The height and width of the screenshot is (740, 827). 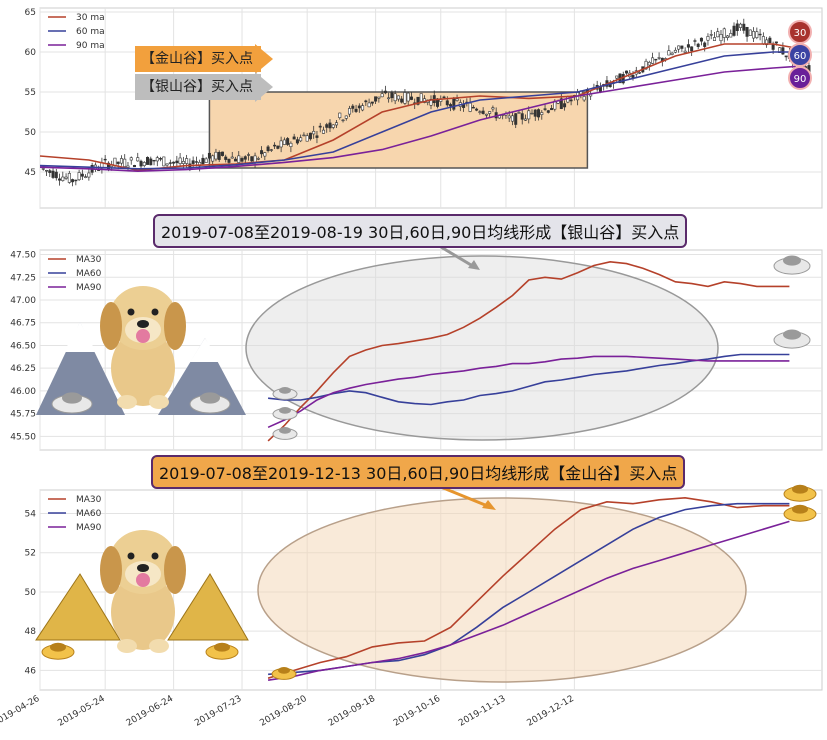 What do you see at coordinates (23, 324) in the screenshot?
I see `y-tick-label: 46.75` at bounding box center [23, 324].